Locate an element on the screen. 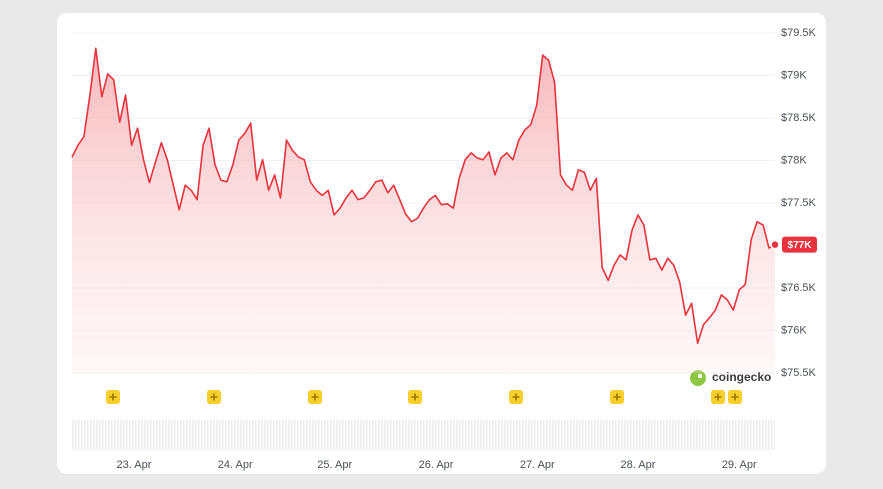  volume-strip is located at coordinates (423, 435).